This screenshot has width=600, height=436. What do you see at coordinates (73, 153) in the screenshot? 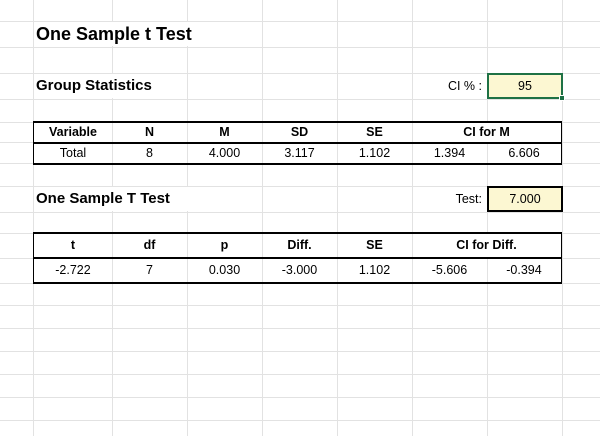
I see `cell-variable: Total` at bounding box center [73, 153].